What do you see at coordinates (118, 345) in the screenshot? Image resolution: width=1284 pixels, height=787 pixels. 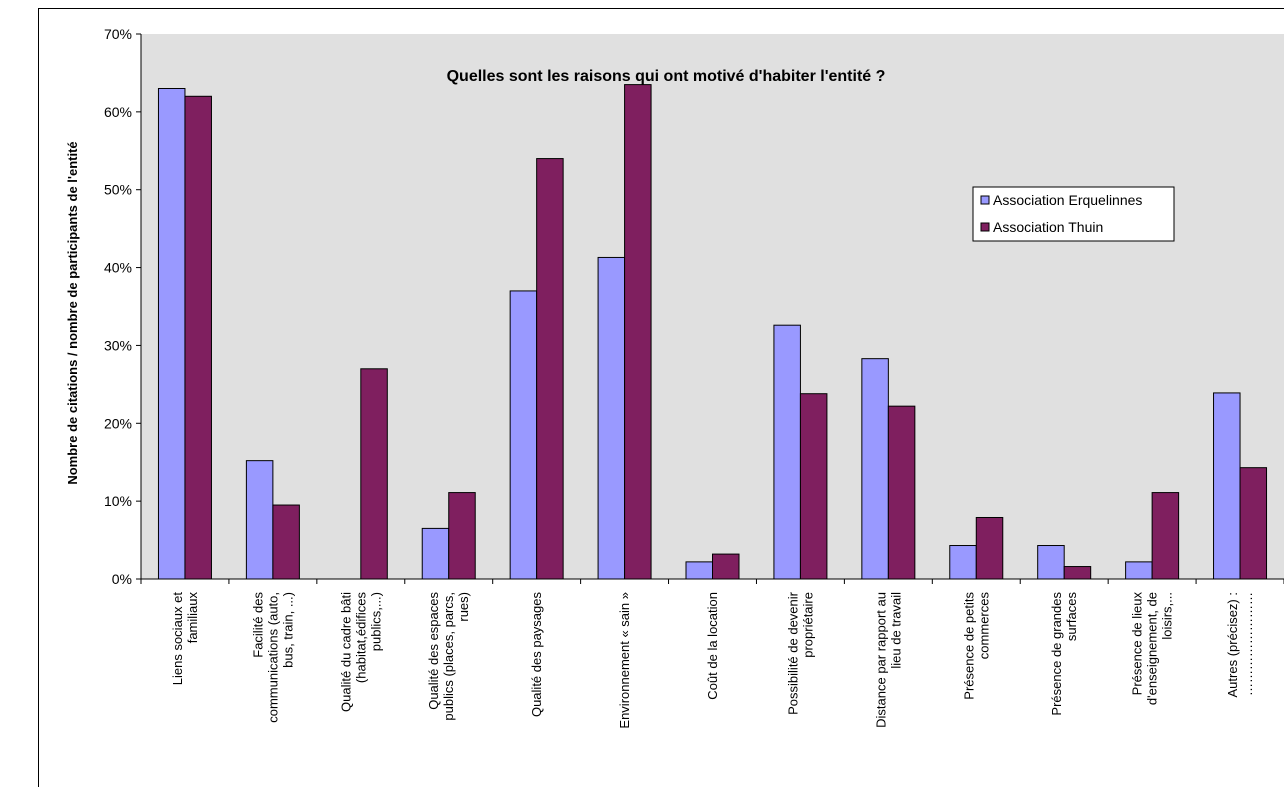 I see `y-tick-label: 30%` at bounding box center [118, 345].